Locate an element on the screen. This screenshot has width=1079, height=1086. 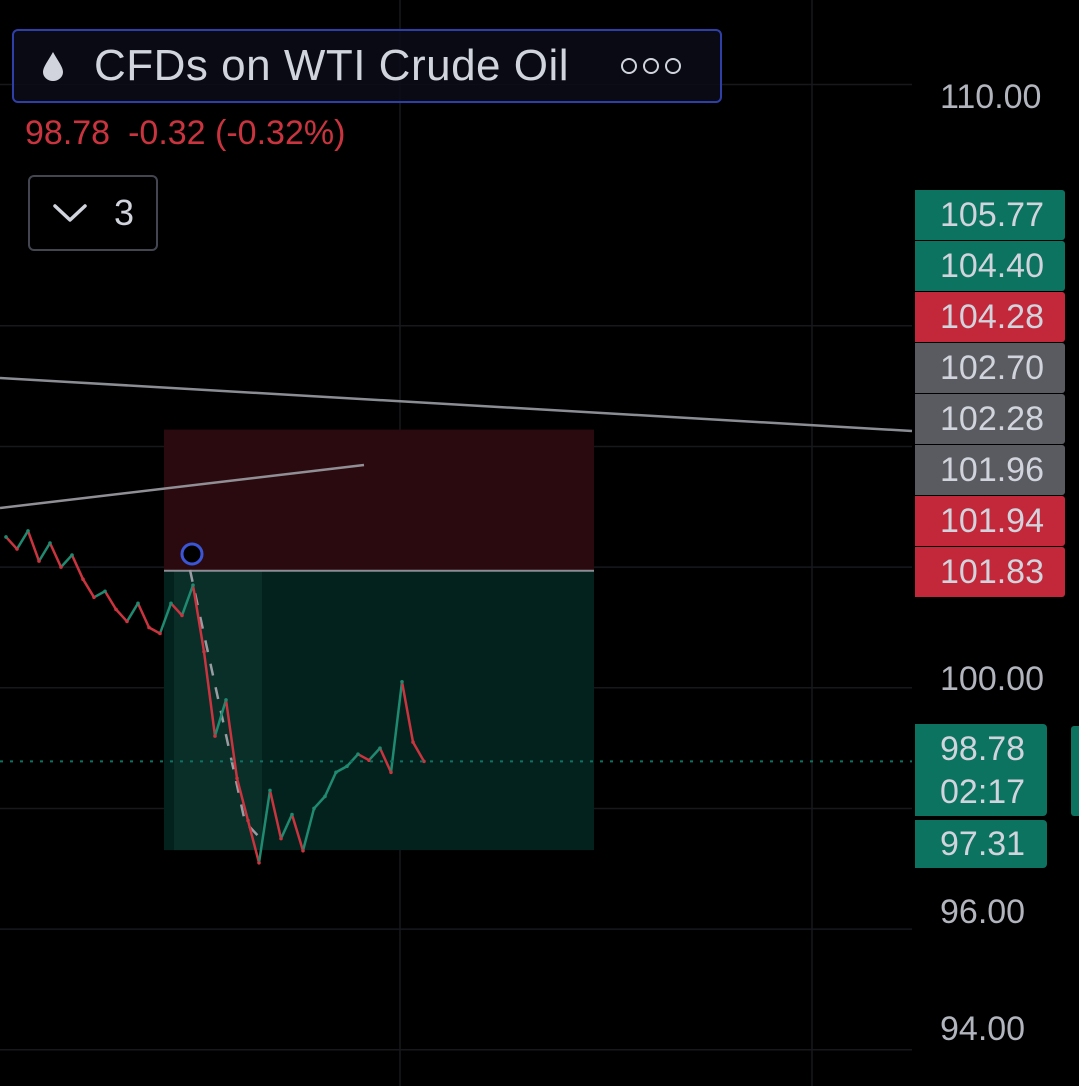
scroll-handle is located at coordinates (1075, 771).